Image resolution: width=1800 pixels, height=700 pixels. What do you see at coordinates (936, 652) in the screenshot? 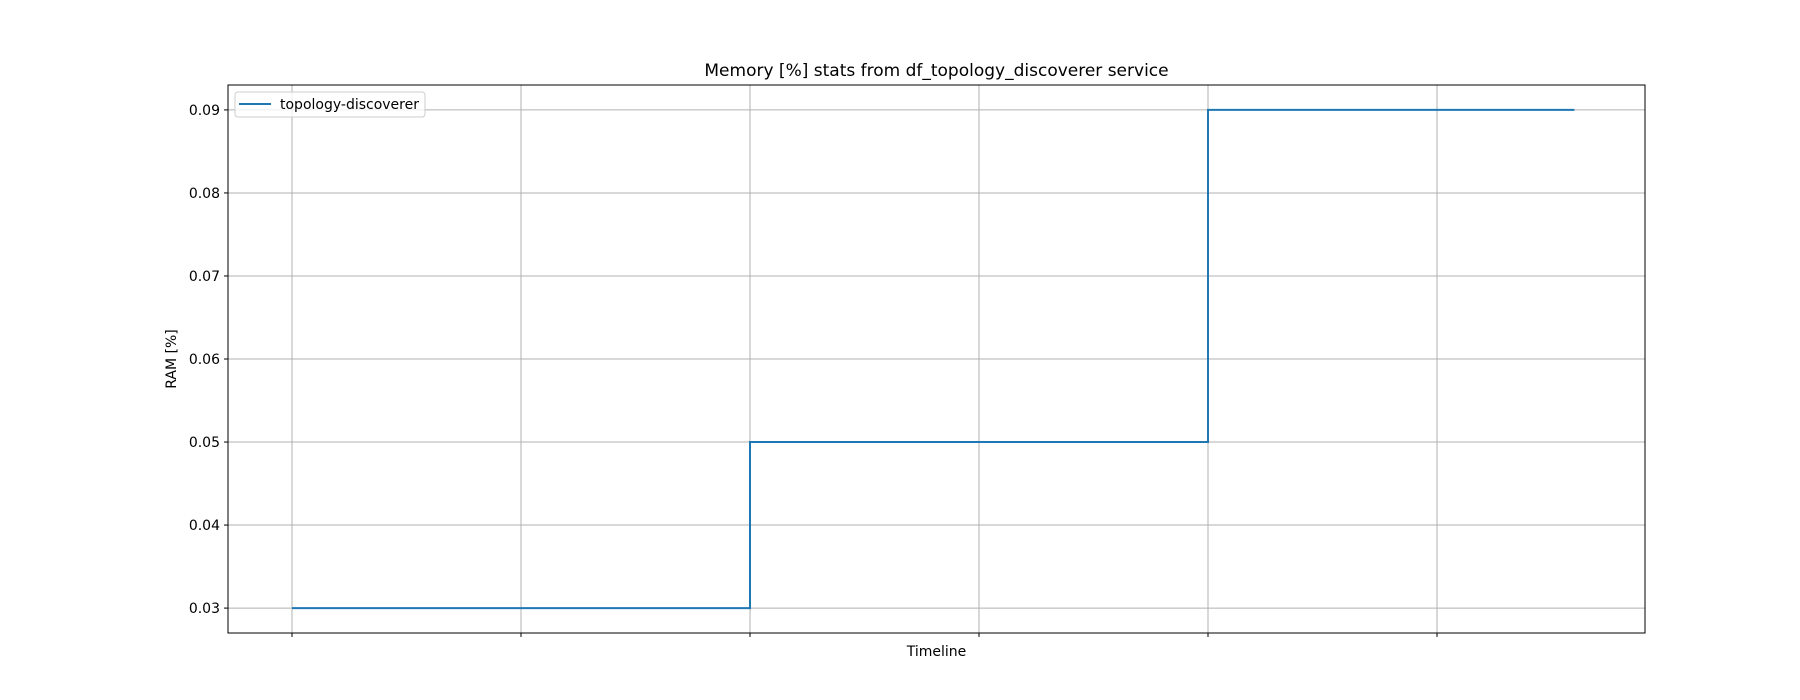
I see `x-axis-label: Timeline` at bounding box center [936, 652].